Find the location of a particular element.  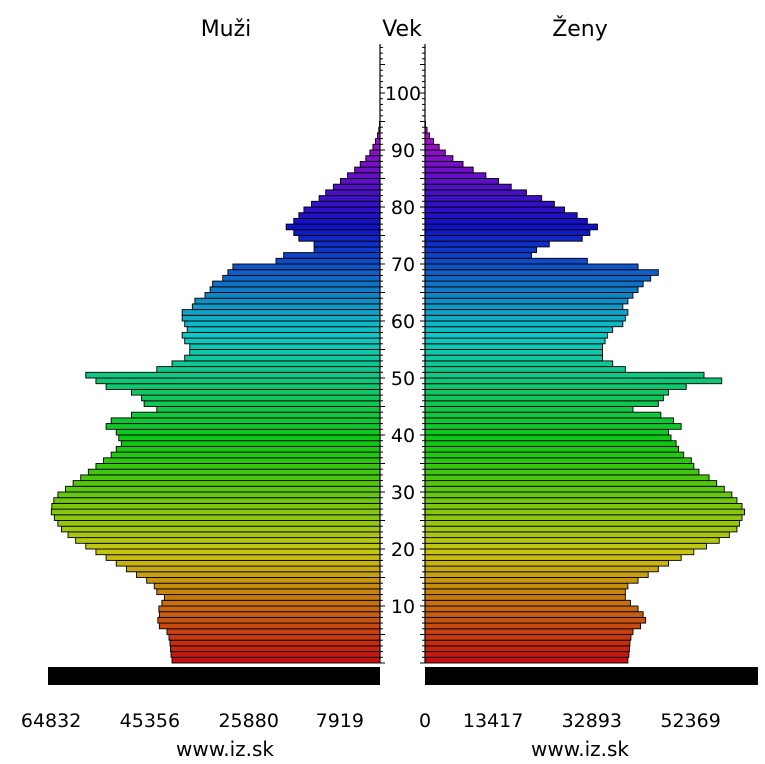

age-label-80: 80 is located at coordinates (403, 208).